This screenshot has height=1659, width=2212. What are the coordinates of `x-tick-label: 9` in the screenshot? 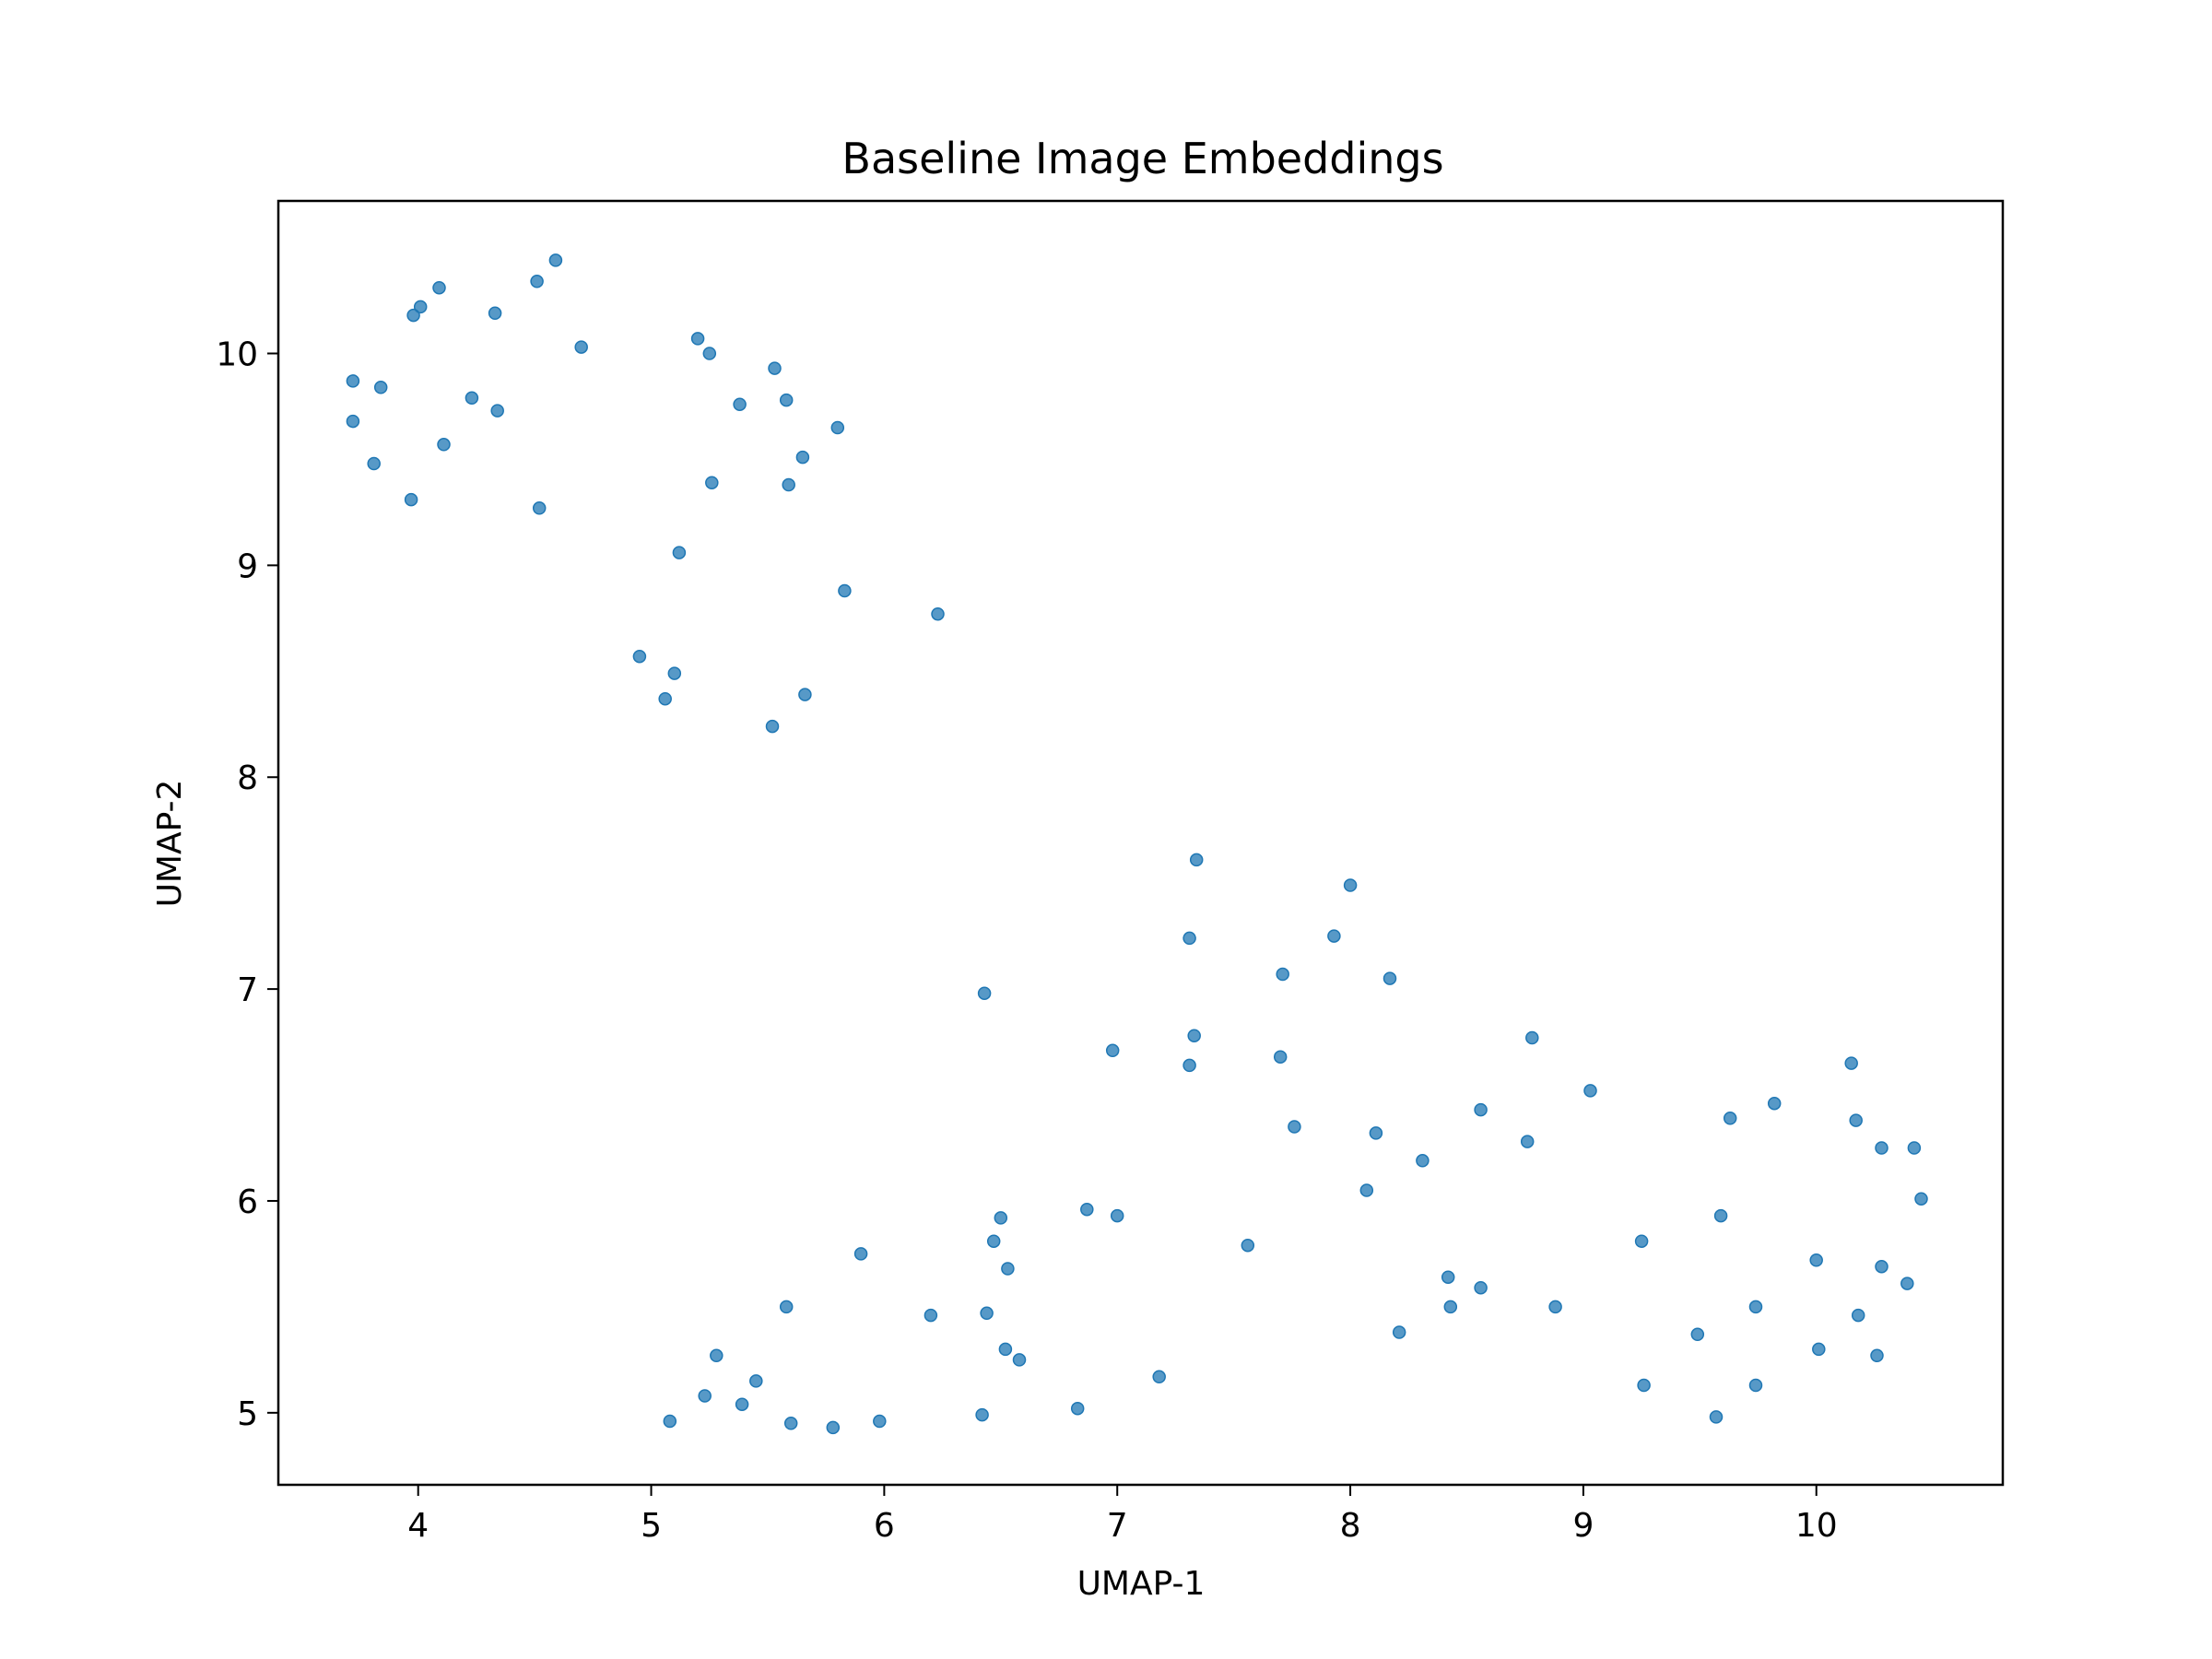 It's located at (1583, 1526).